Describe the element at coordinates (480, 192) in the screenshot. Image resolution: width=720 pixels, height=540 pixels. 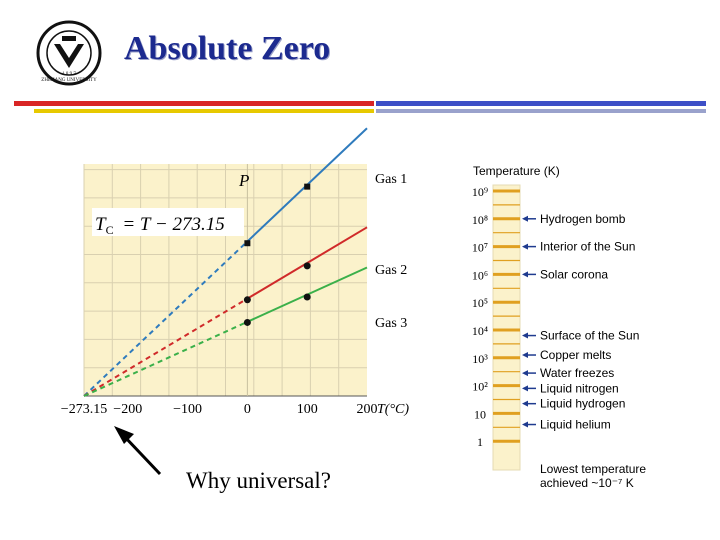
I see `scale-label: 10⁹` at that location.